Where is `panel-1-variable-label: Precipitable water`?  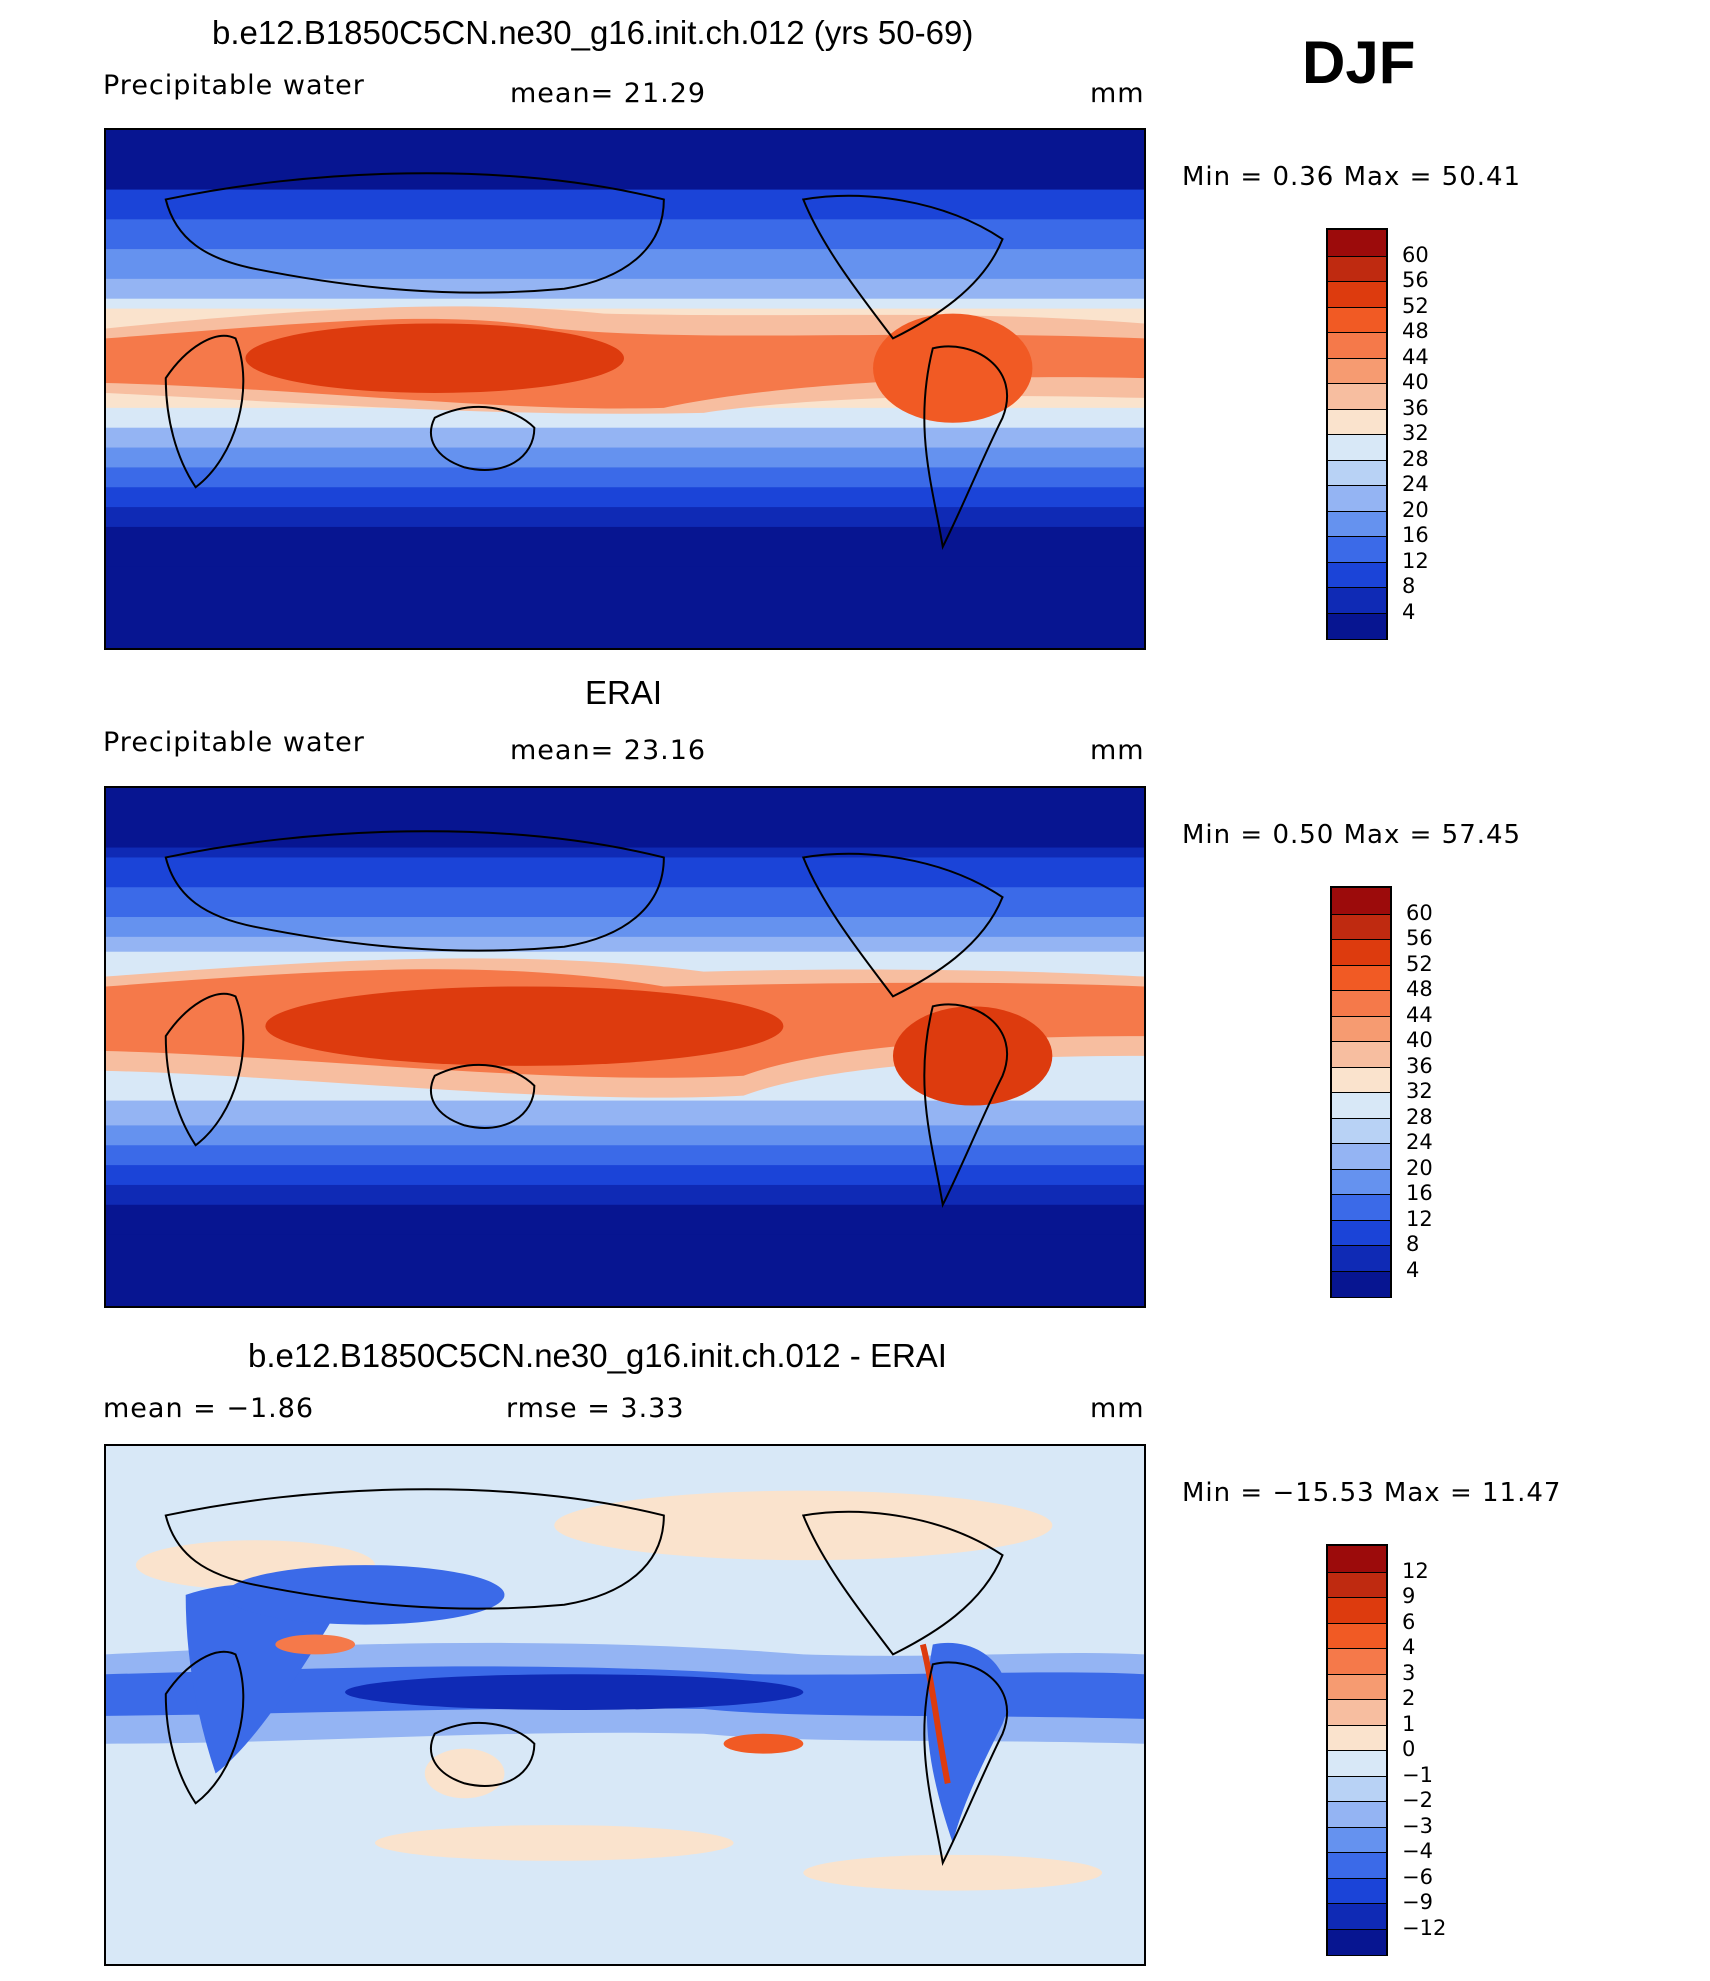 panel-1-variable-label: Precipitable water is located at coordinates (234, 85).